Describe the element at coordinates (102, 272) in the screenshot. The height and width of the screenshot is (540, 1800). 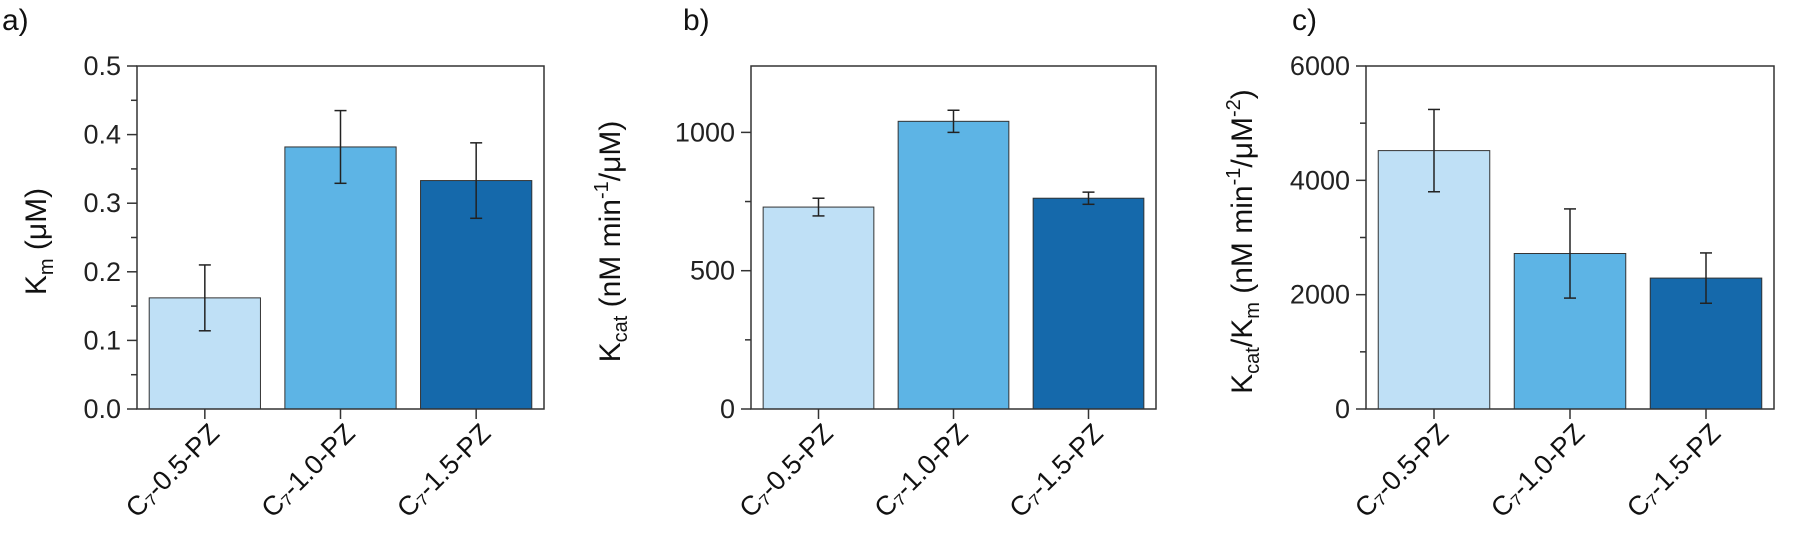
I see `y-tick-label: 0.2` at that location.